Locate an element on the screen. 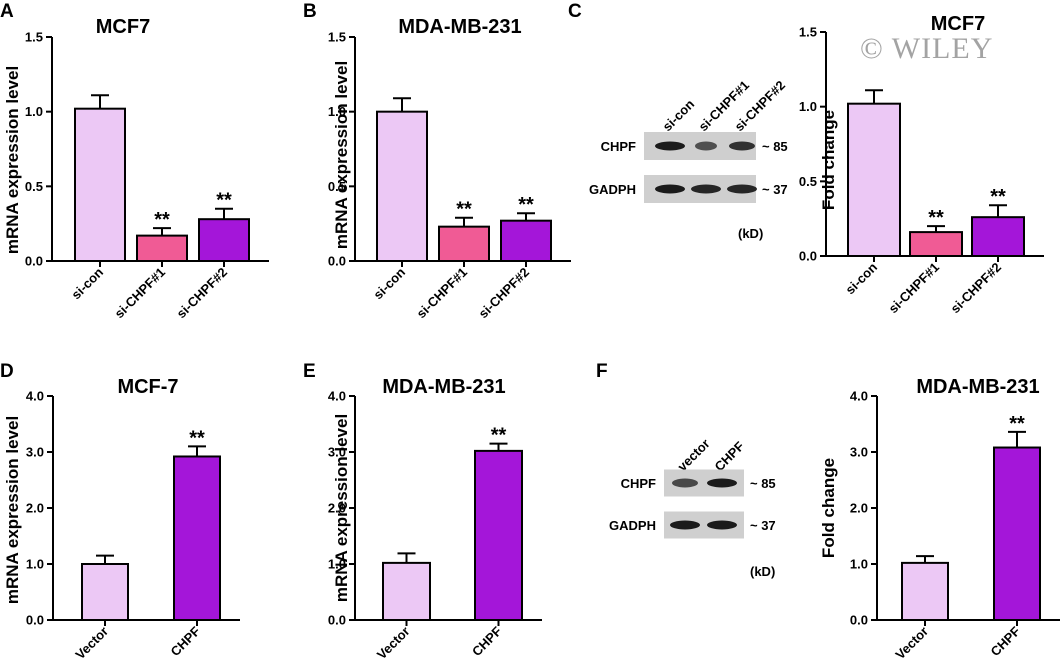  lane-label: si-con is located at coordinates (679, 115).